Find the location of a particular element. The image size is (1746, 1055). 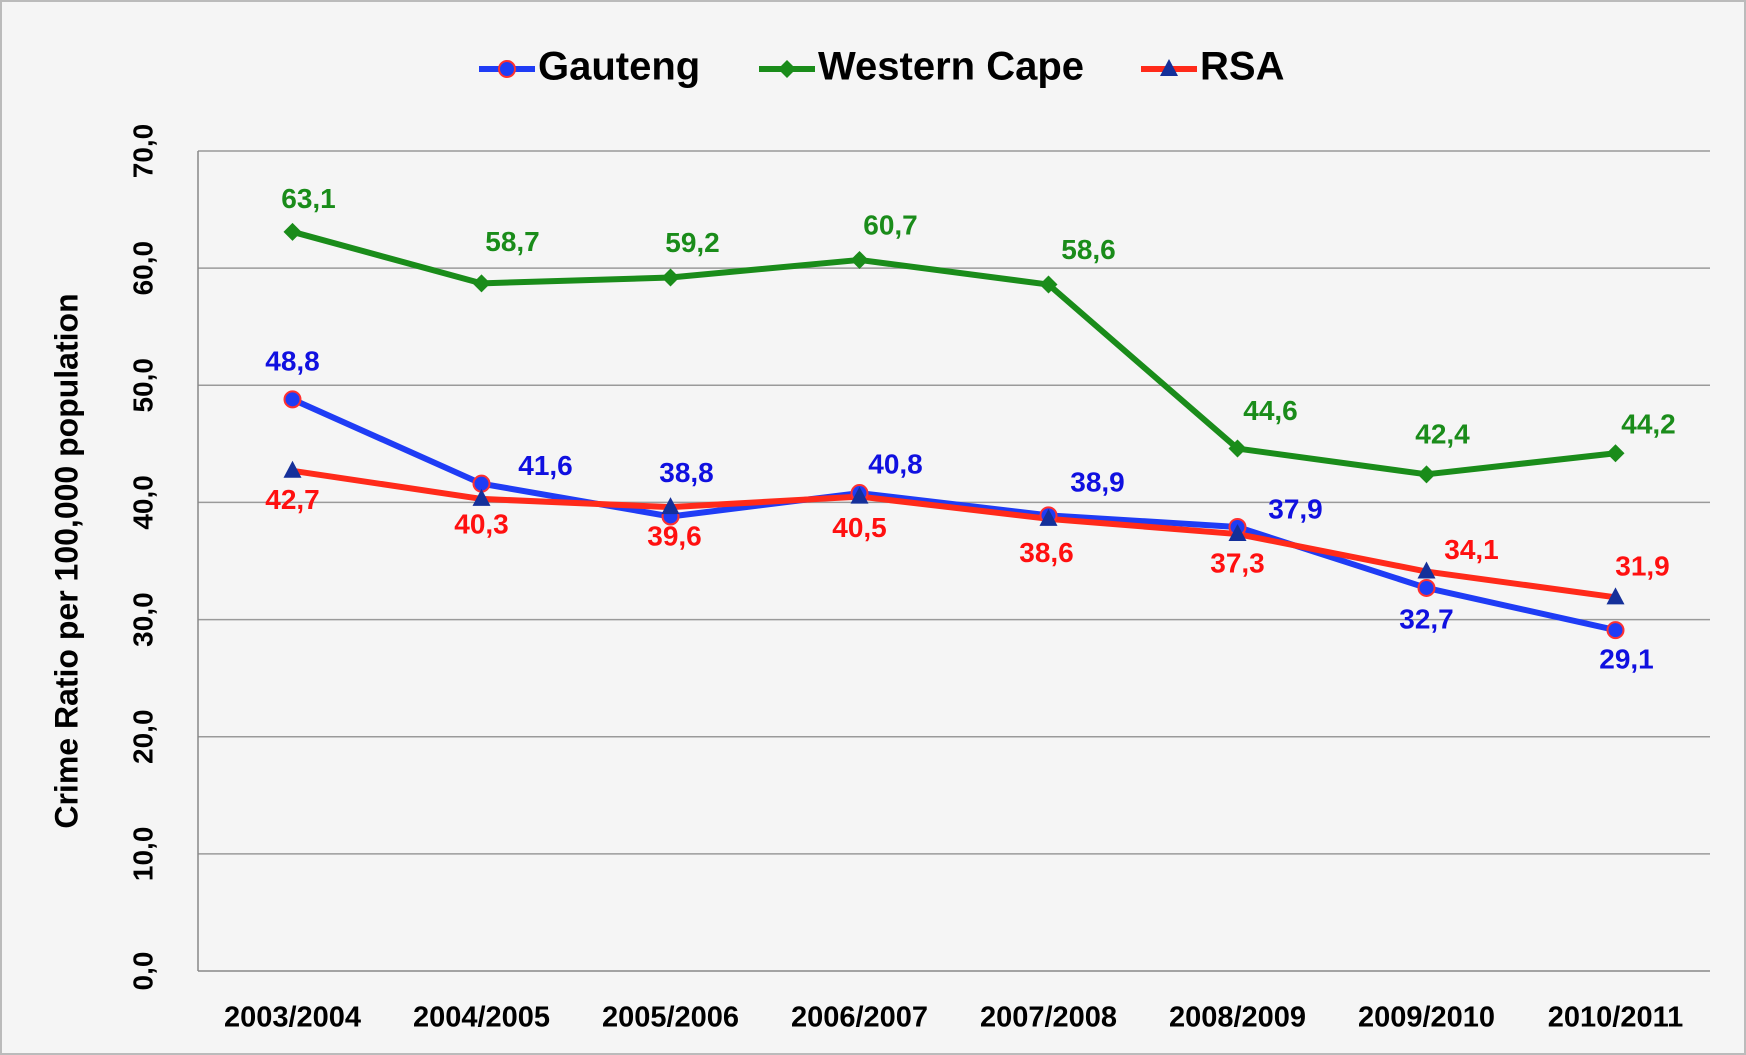

legend: Gauteng Western Cape RSA is located at coordinates (881, 67).